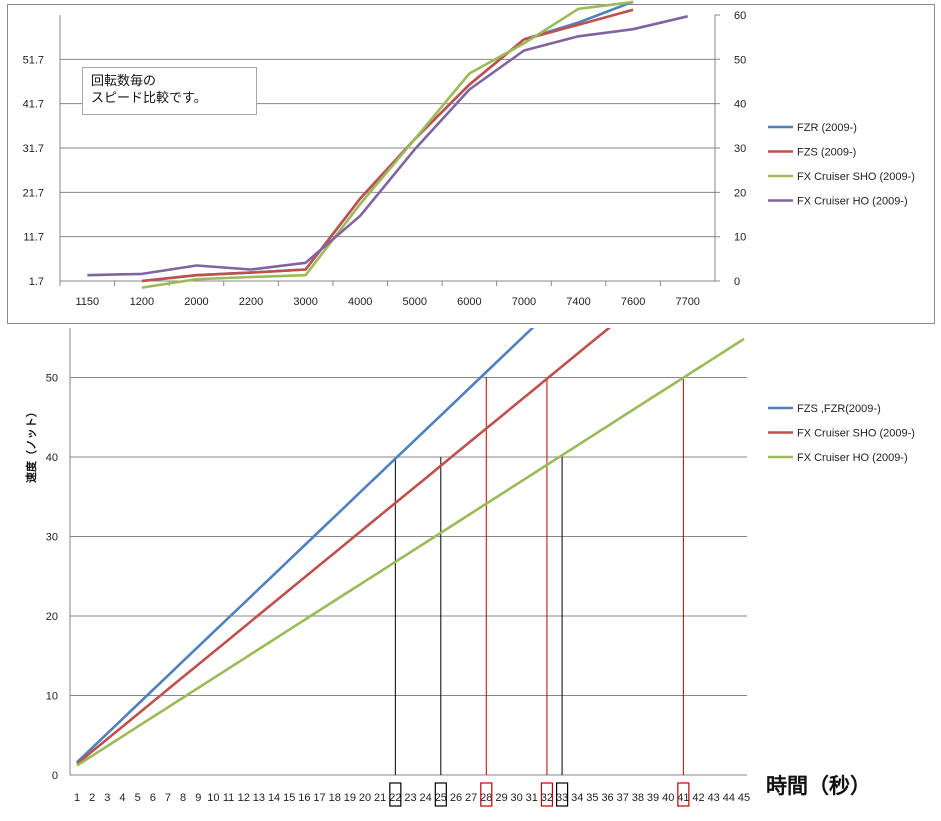  I want to click on bottom-x-tick: 27, so click(471, 798).